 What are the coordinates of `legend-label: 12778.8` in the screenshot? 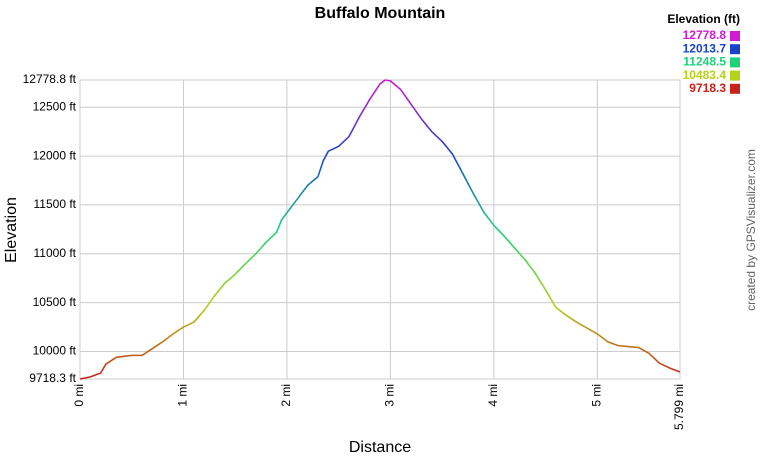 It's located at (705, 35).